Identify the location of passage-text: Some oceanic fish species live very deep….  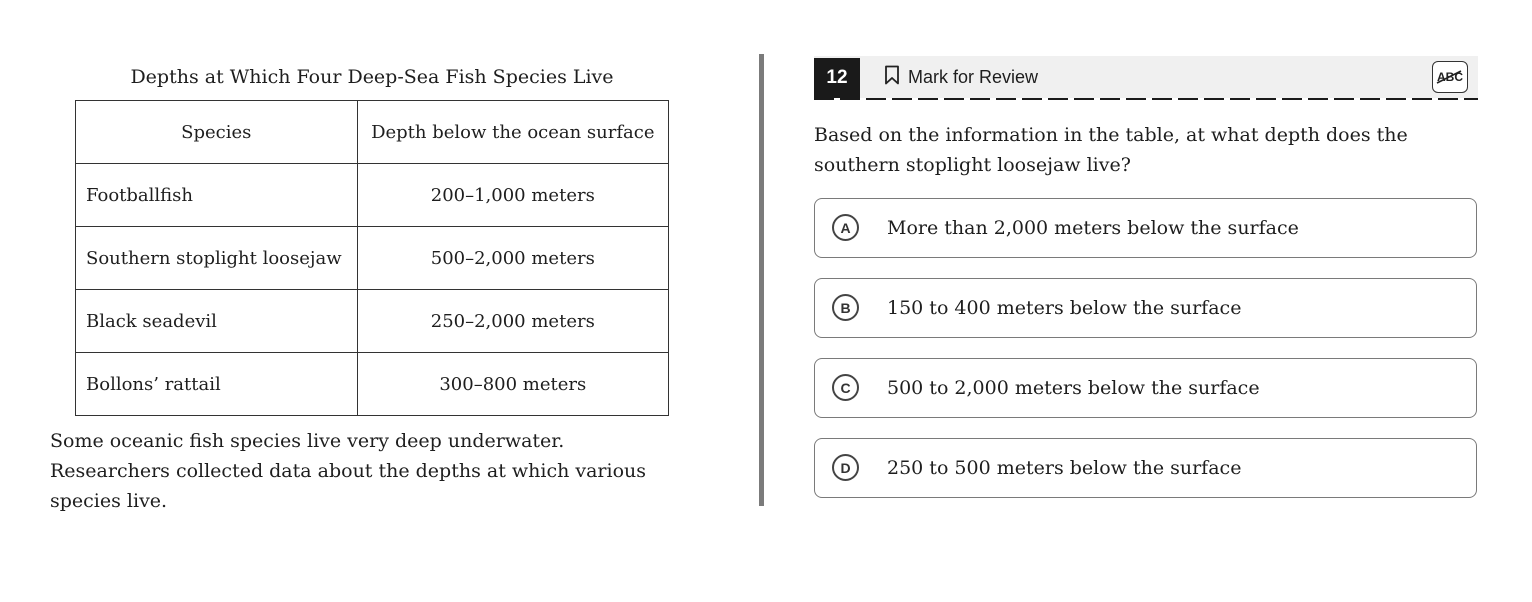
(348, 471).